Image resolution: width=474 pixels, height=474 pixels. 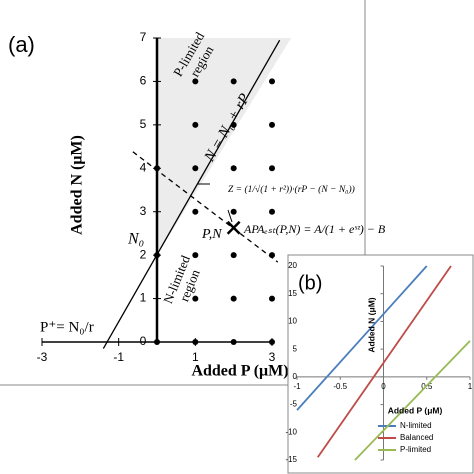 What do you see at coordinates (292, 293) in the screenshot?
I see `y-tick-label: 15` at bounding box center [292, 293].